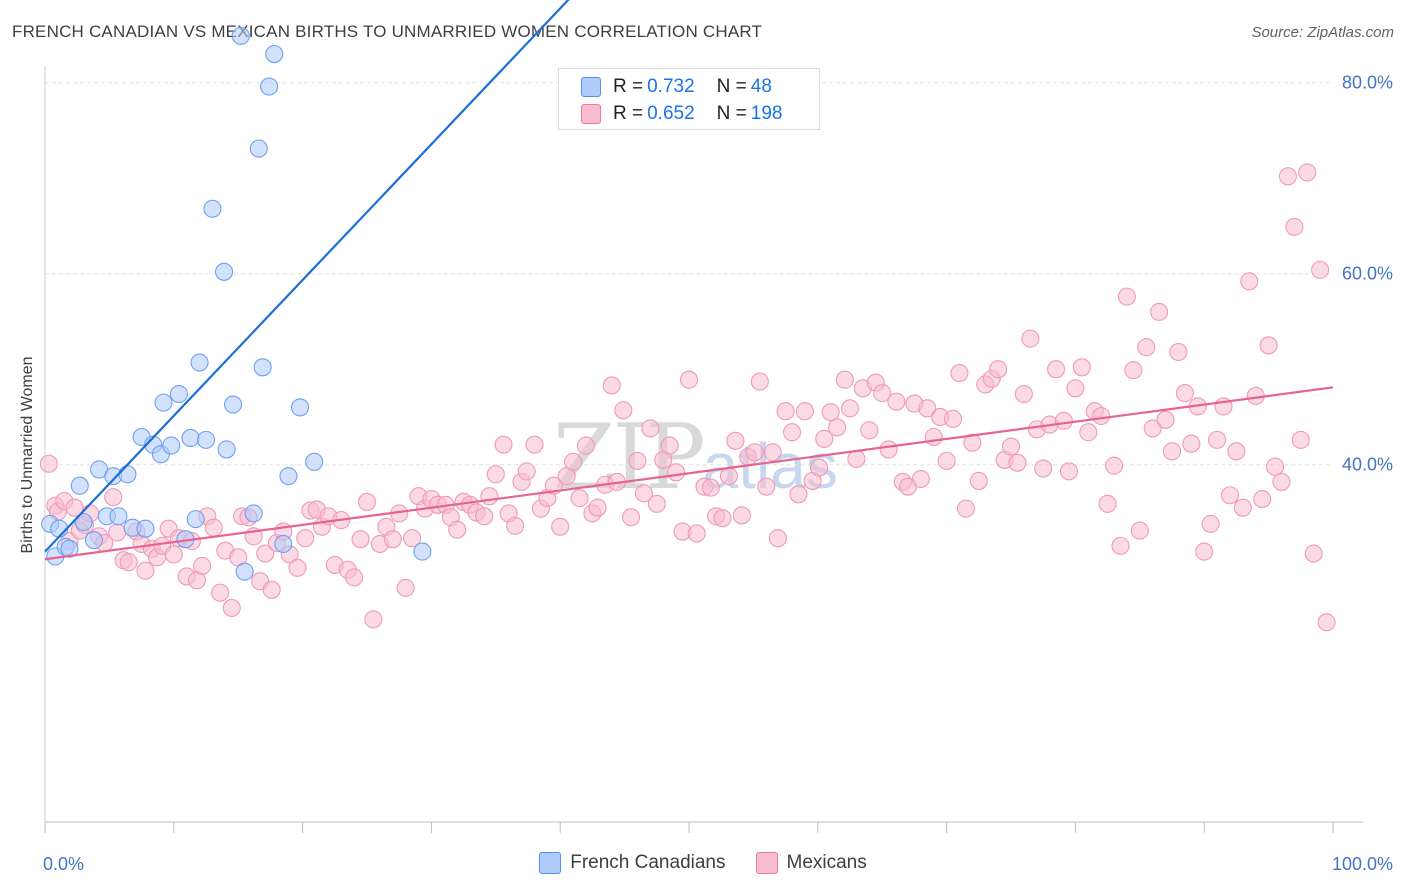  What do you see at coordinates (1362, 864) in the screenshot?
I see `x-tick-label: 100.0%` at bounding box center [1362, 864].